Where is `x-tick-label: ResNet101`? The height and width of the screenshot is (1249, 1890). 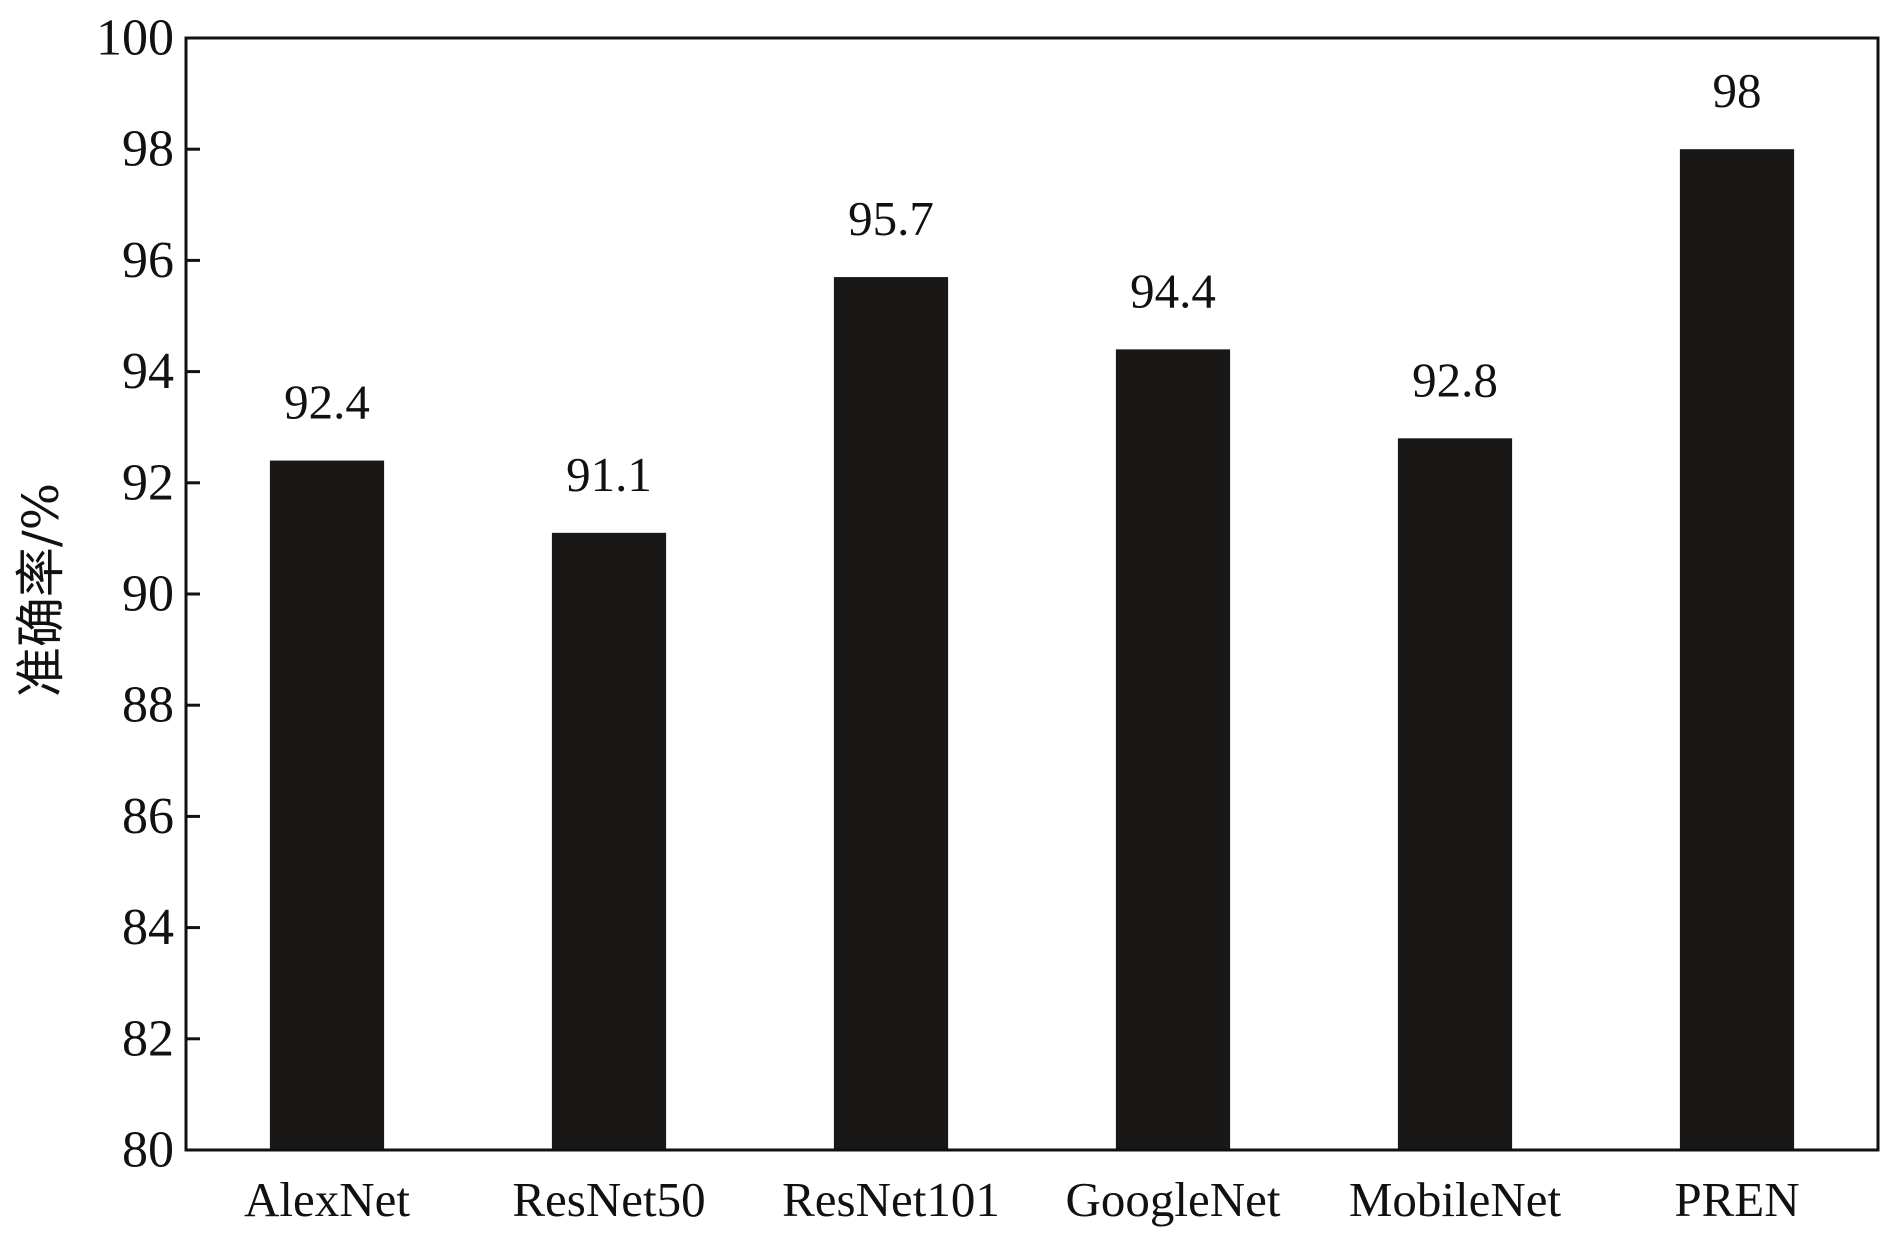
x-tick-label: ResNet101 is located at coordinates (891, 1199).